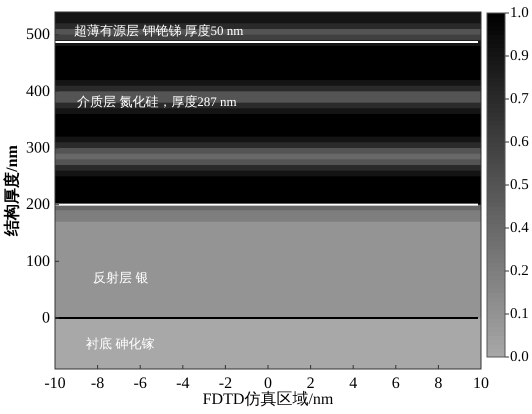 The image size is (532, 414). What do you see at coordinates (46, 318) in the screenshot?
I see `y-tick-label: 0` at bounding box center [46, 318].